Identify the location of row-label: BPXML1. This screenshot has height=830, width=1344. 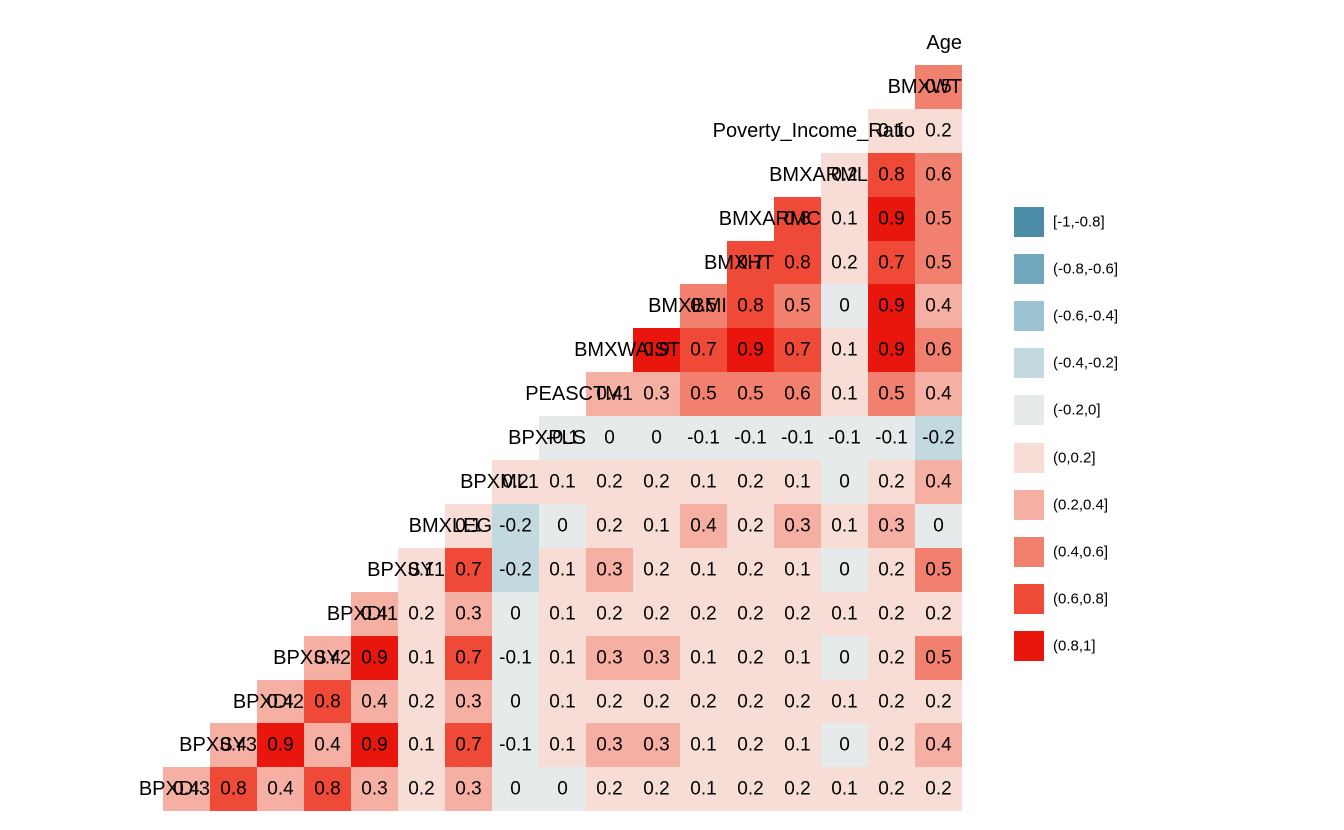
(499, 482).